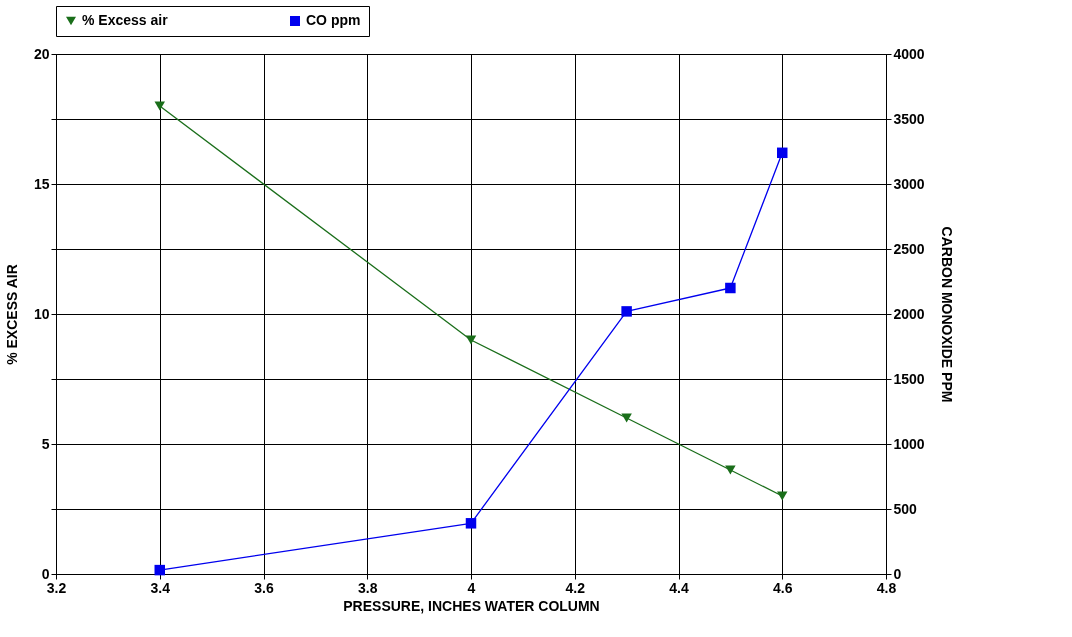 The height and width of the screenshot is (637, 1072). I want to click on y-axis-title: % EXCESS AIR, so click(11, 314).